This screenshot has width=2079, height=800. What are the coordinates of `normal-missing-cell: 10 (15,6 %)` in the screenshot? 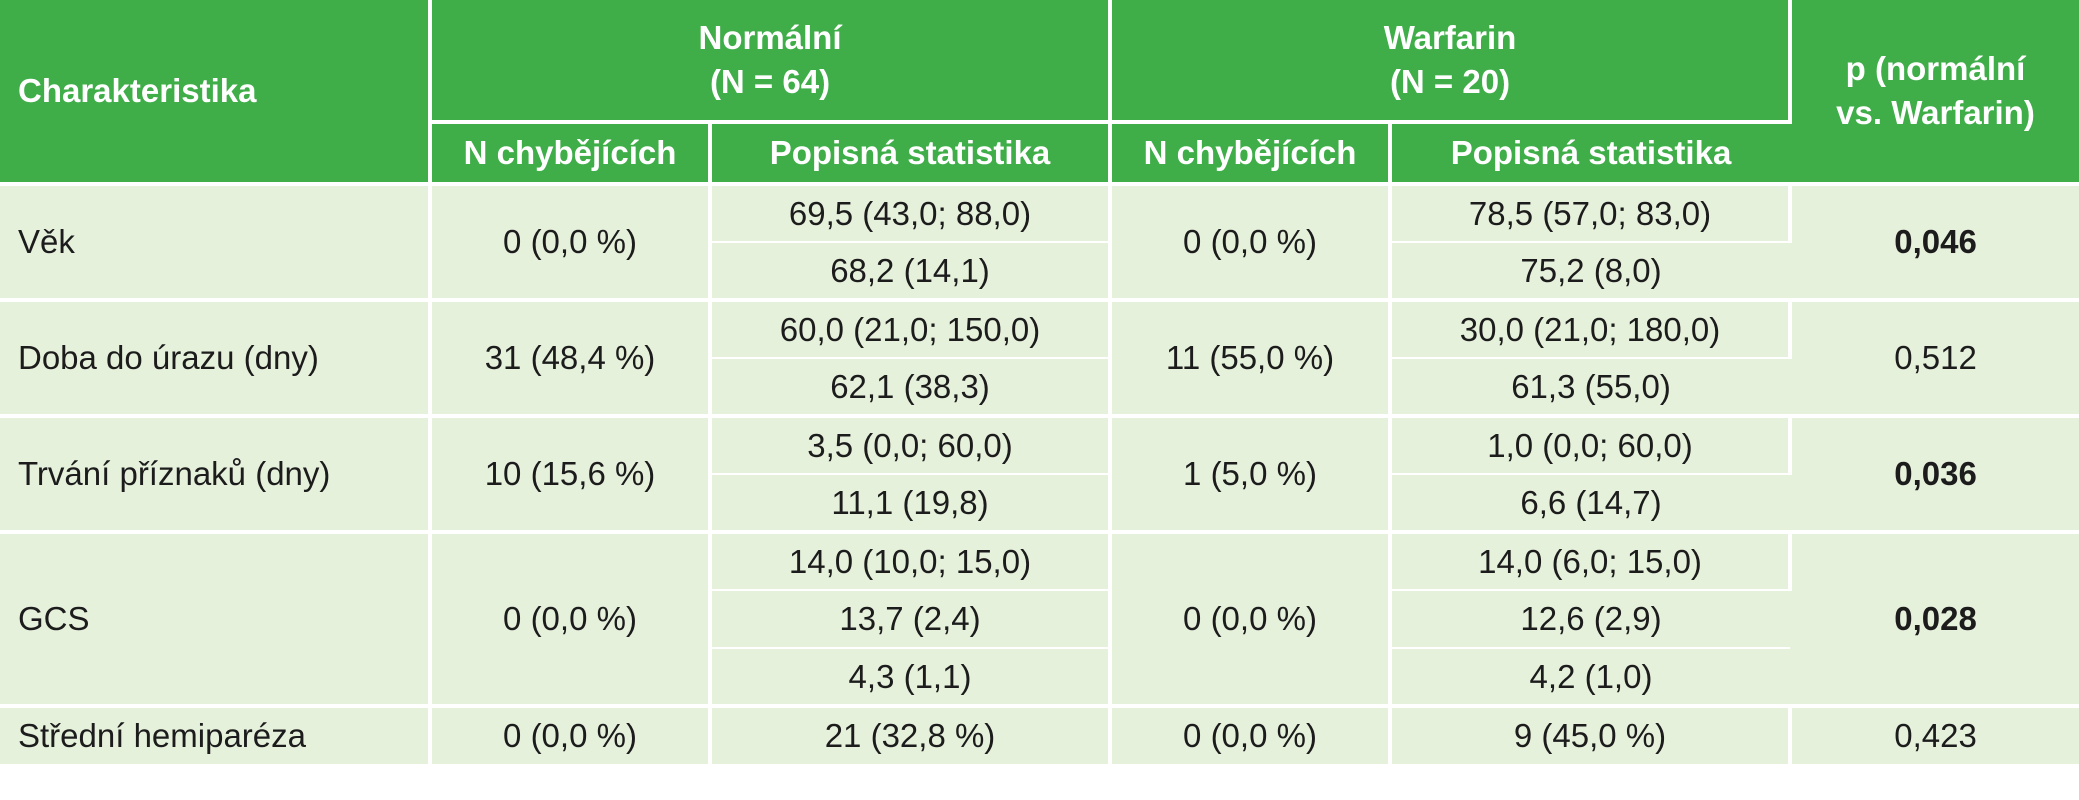 It's located at (571, 473).